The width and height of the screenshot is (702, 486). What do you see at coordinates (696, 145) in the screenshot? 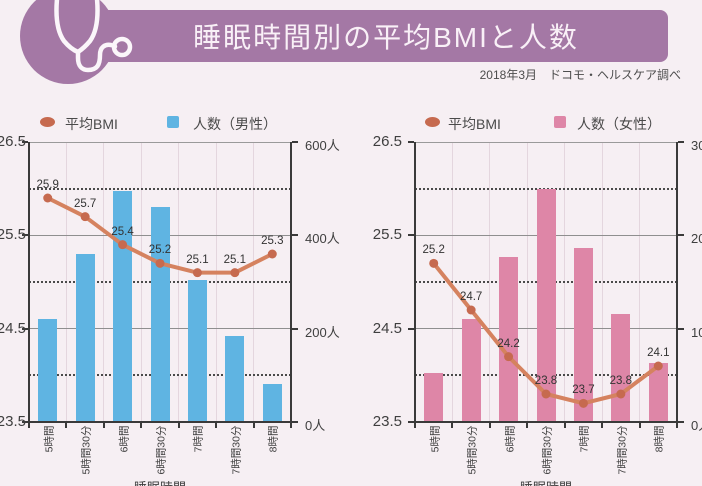
I see `right-axis-label: 300人` at bounding box center [696, 145].